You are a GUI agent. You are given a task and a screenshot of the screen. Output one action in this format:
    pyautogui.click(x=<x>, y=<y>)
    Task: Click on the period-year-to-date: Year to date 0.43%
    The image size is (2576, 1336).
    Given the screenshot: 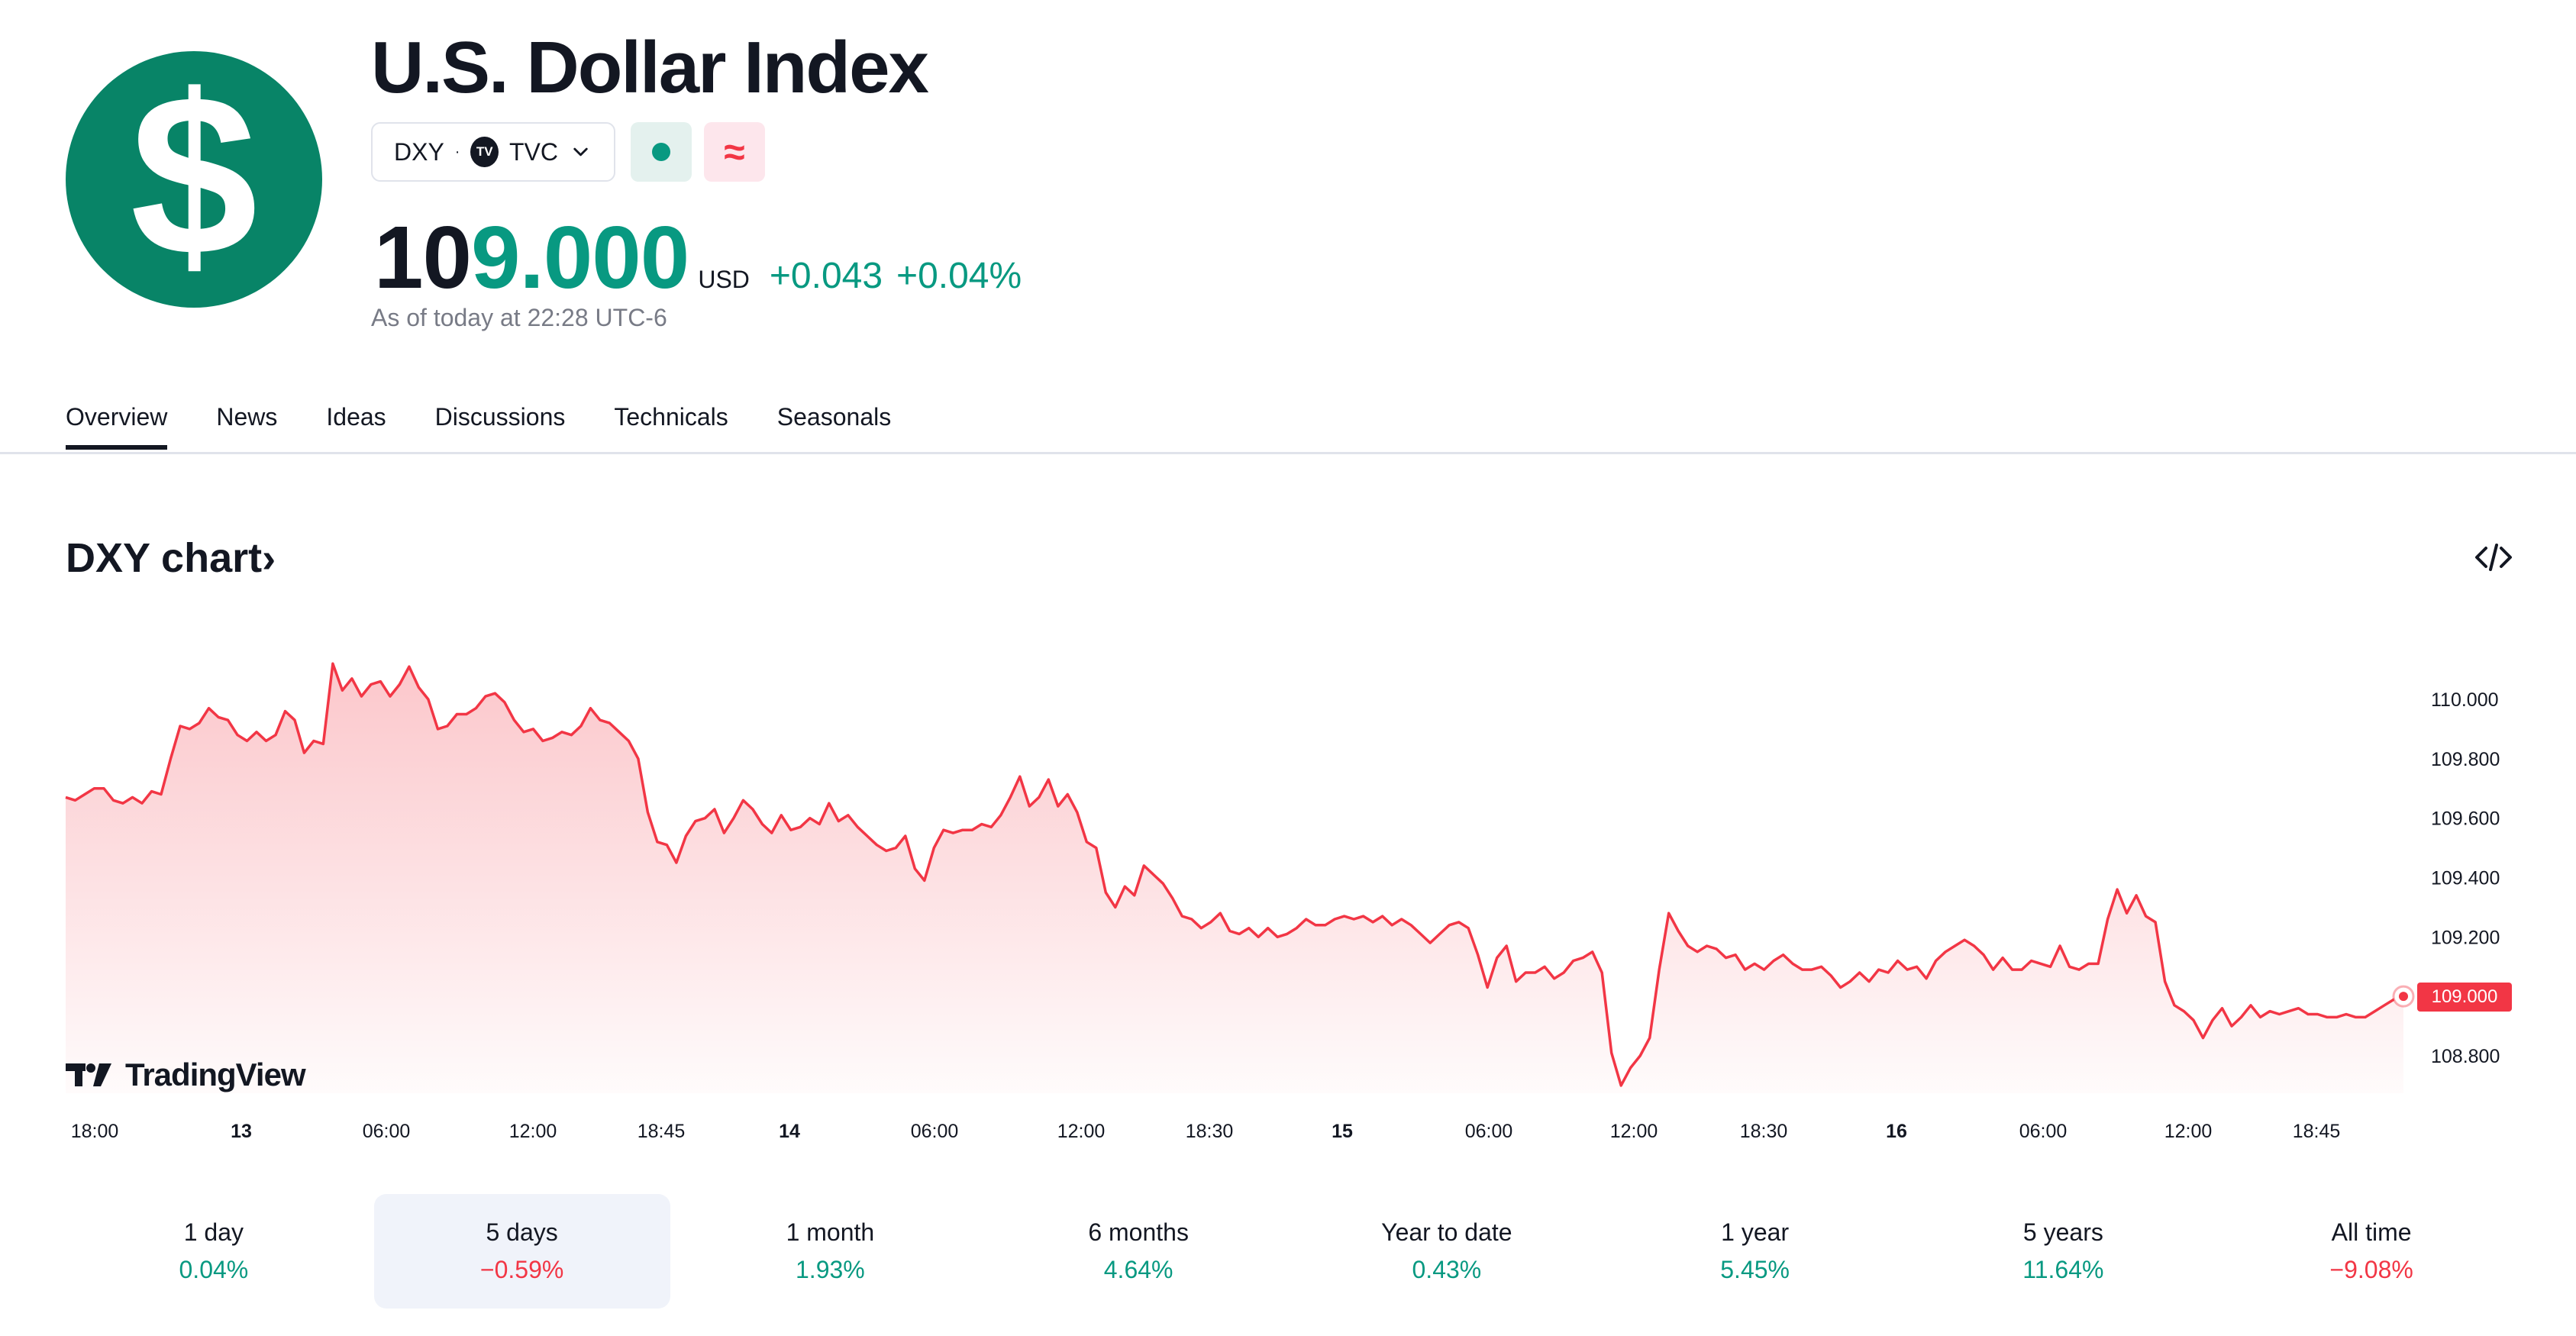 What is the action you would take?
    pyautogui.click(x=1447, y=1251)
    